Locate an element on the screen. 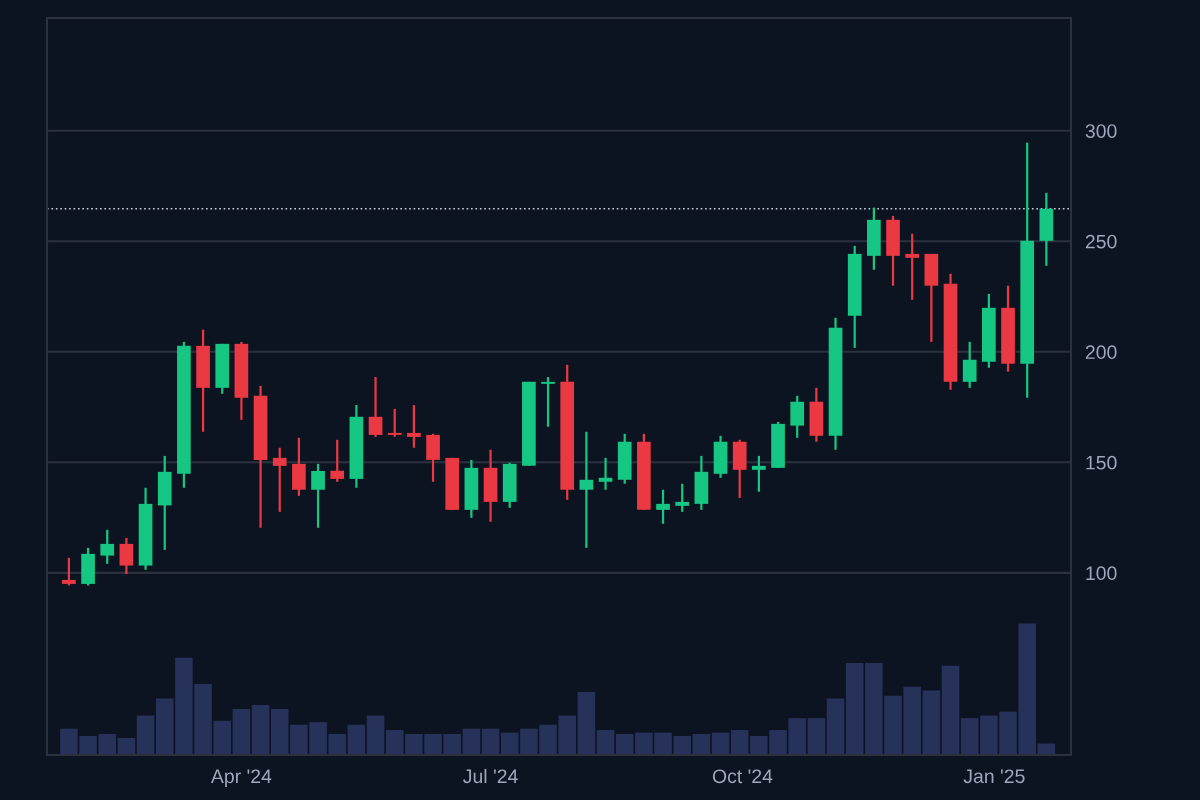  x-tick-label: Jan '25 is located at coordinates (994, 776).